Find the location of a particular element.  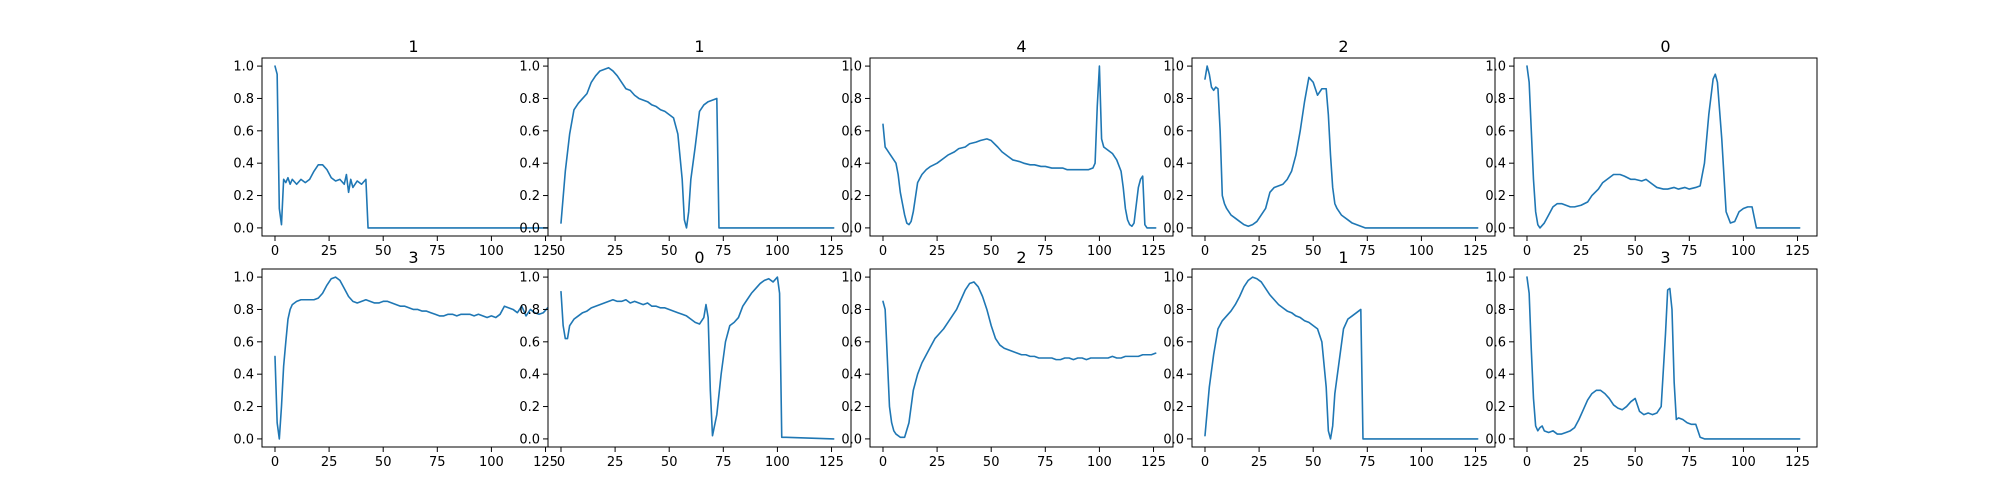

panel-4: 0 25 50 75 100 125 0.0 0.2 0.4 0.6 0.8 1.0 2 is located at coordinates (1329, 148).